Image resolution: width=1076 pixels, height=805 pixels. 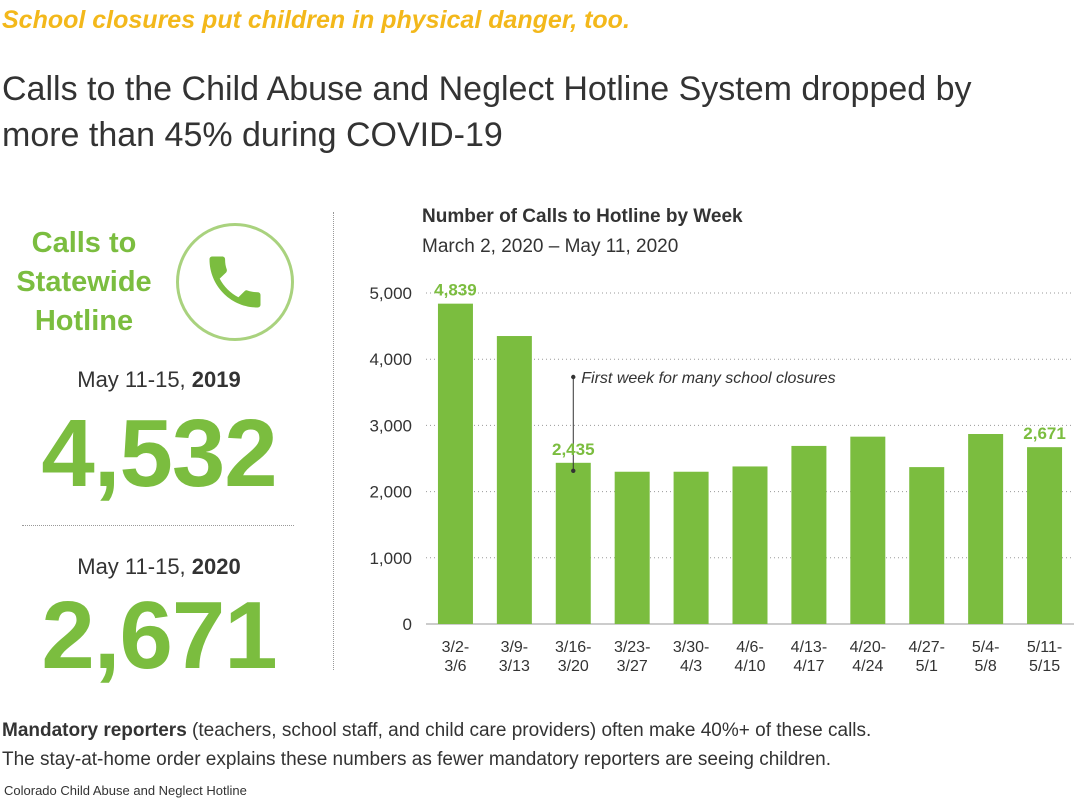 What do you see at coordinates (390, 558) in the screenshot?
I see `y-tick-label: 1,000` at bounding box center [390, 558].